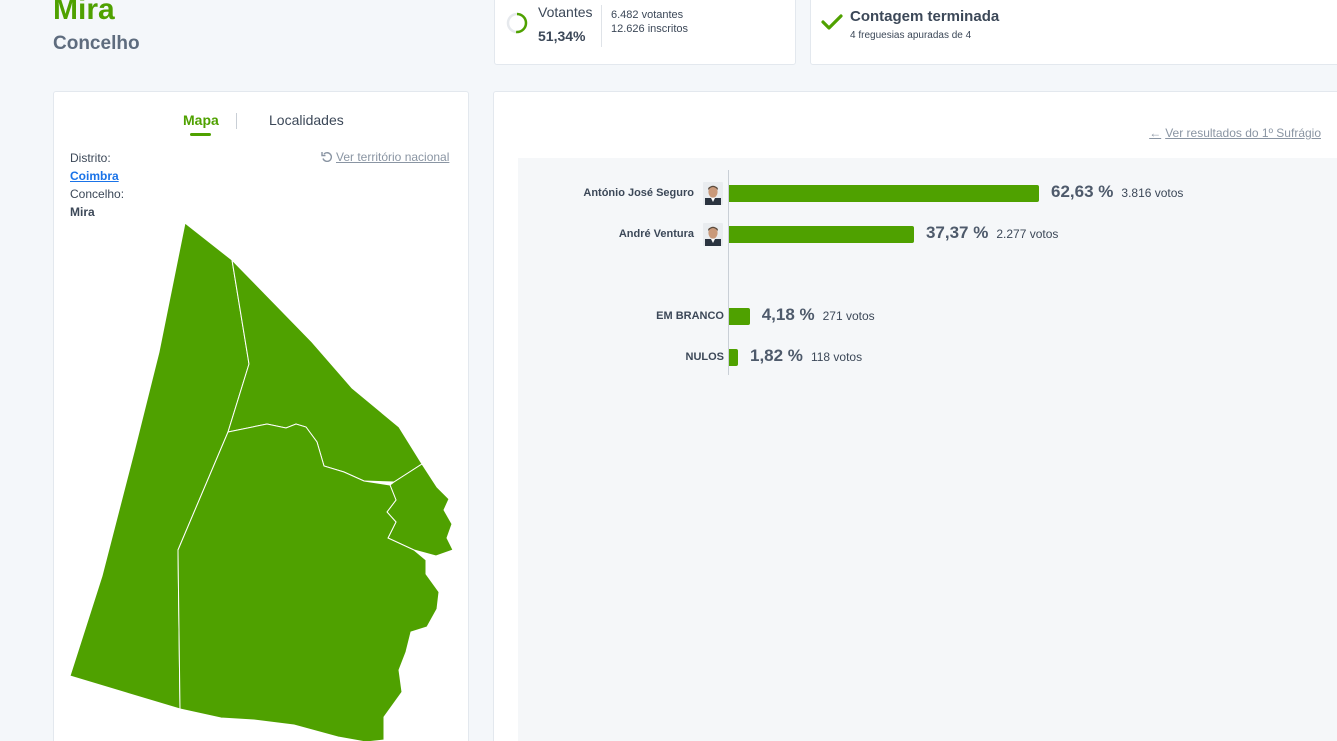 The height and width of the screenshot is (741, 1337). What do you see at coordinates (1027, 234) in the screenshot?
I see `result-votes: 2.277 votos` at bounding box center [1027, 234].